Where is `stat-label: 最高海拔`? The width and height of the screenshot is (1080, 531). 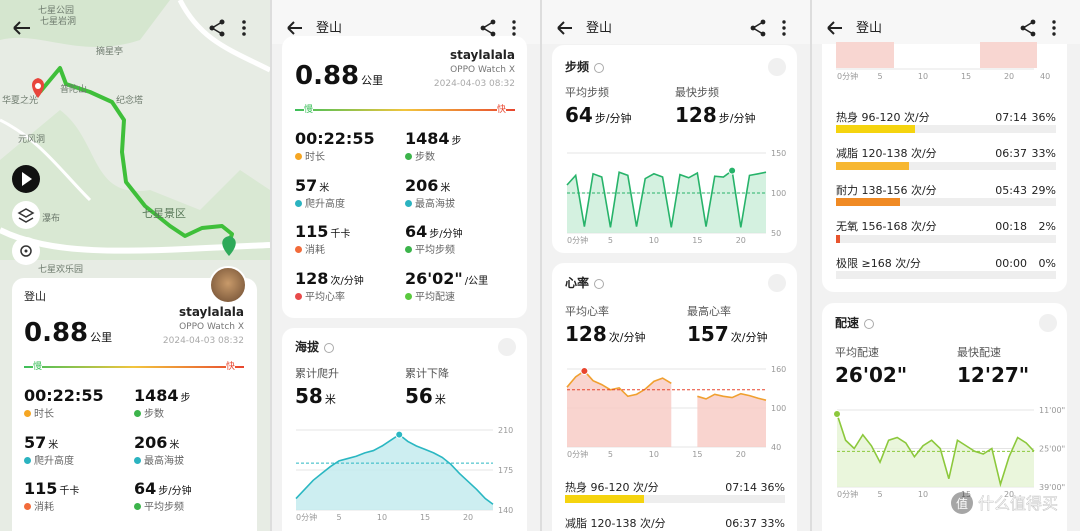
stat-label: 最高海拔 is located at coordinates (159, 461).